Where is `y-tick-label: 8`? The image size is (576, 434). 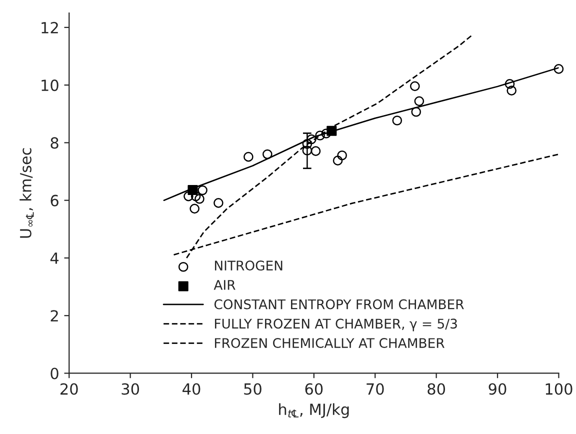 y-tick-label: 8 is located at coordinates (54, 143).